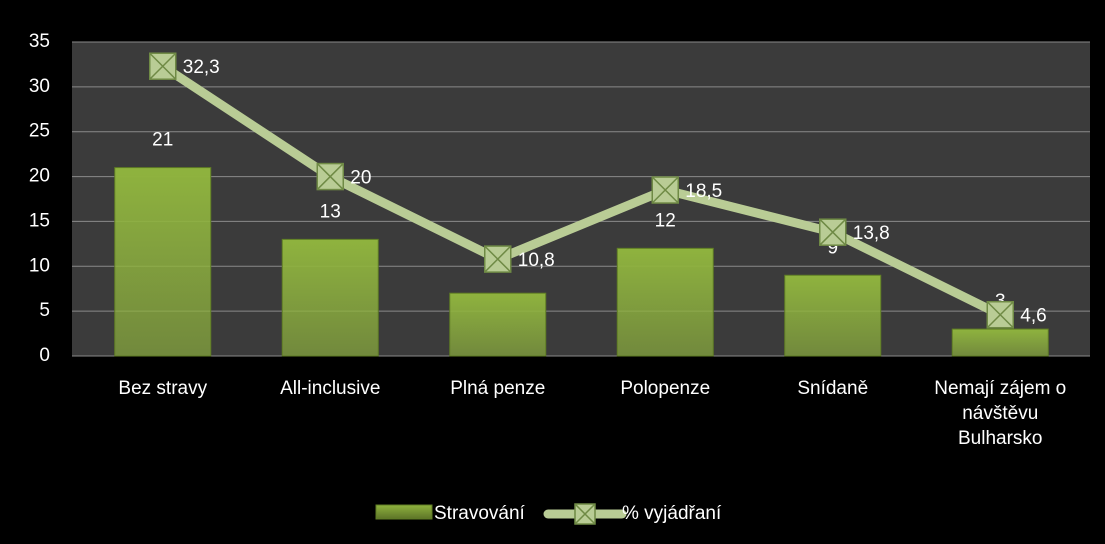  I want to click on line-value-label: 32,3, so click(201, 67).